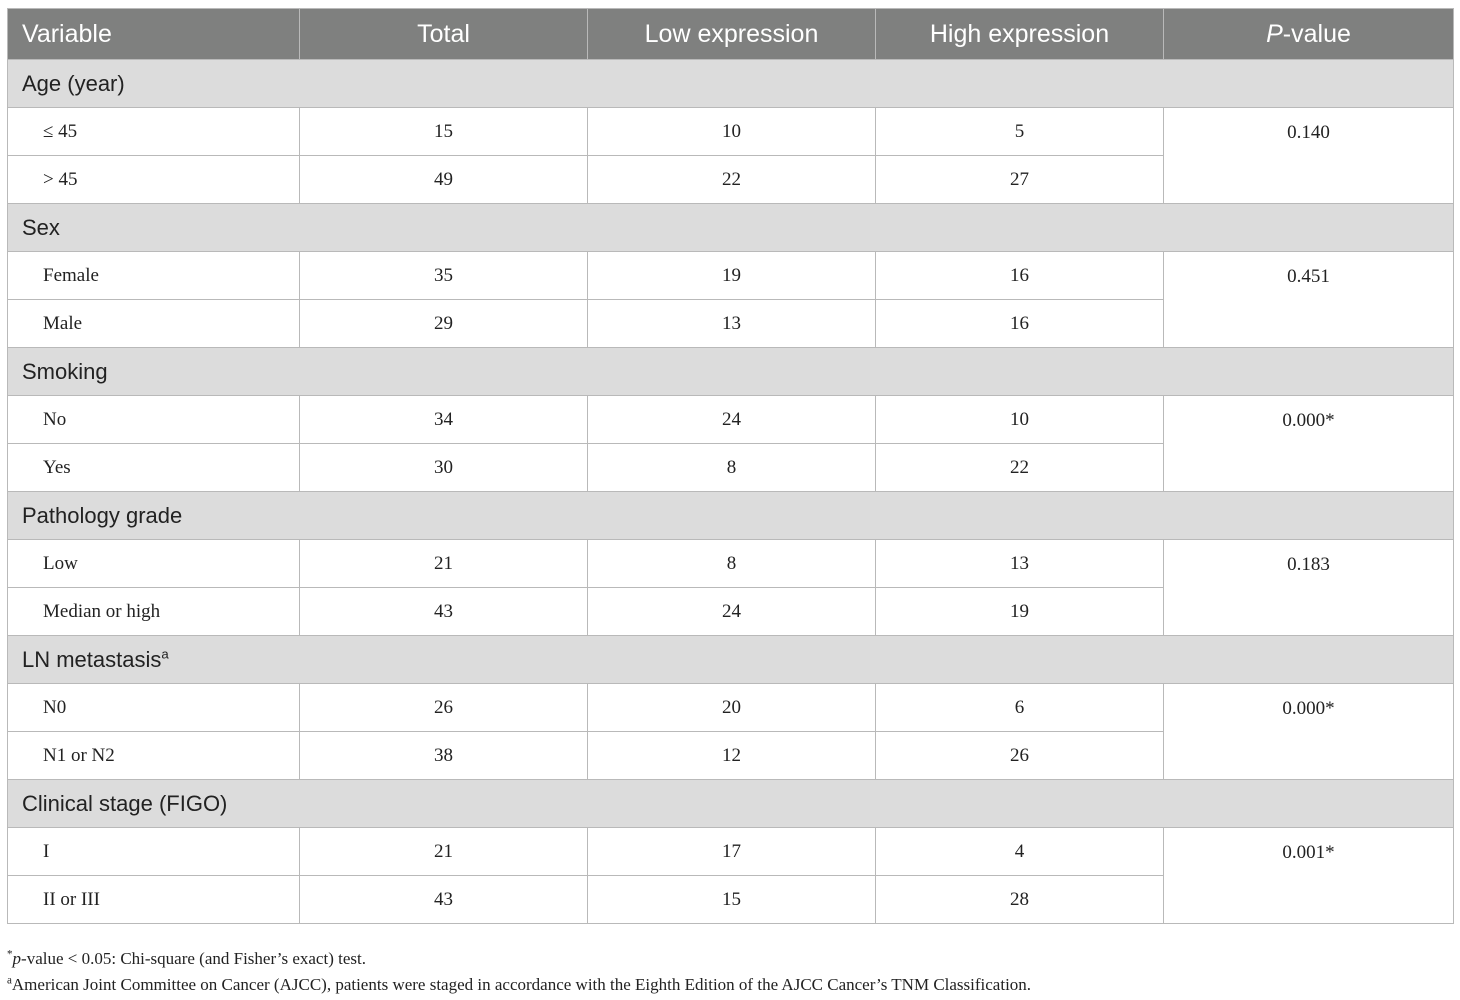 The height and width of the screenshot is (1000, 1460). What do you see at coordinates (443, 131) in the screenshot?
I see `cell-total: 15` at bounding box center [443, 131].